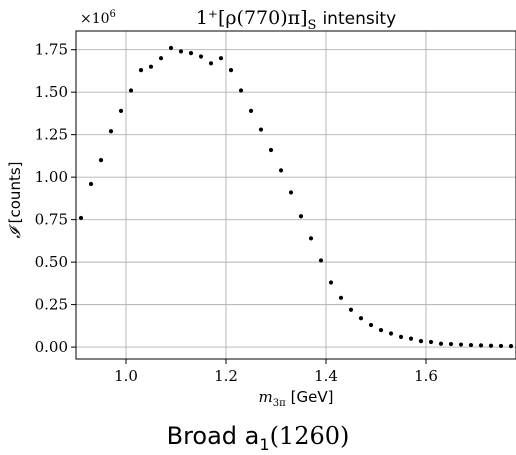  What do you see at coordinates (51, 177) in the screenshot?
I see `y-tick-label: 1.00` at bounding box center [51, 177].